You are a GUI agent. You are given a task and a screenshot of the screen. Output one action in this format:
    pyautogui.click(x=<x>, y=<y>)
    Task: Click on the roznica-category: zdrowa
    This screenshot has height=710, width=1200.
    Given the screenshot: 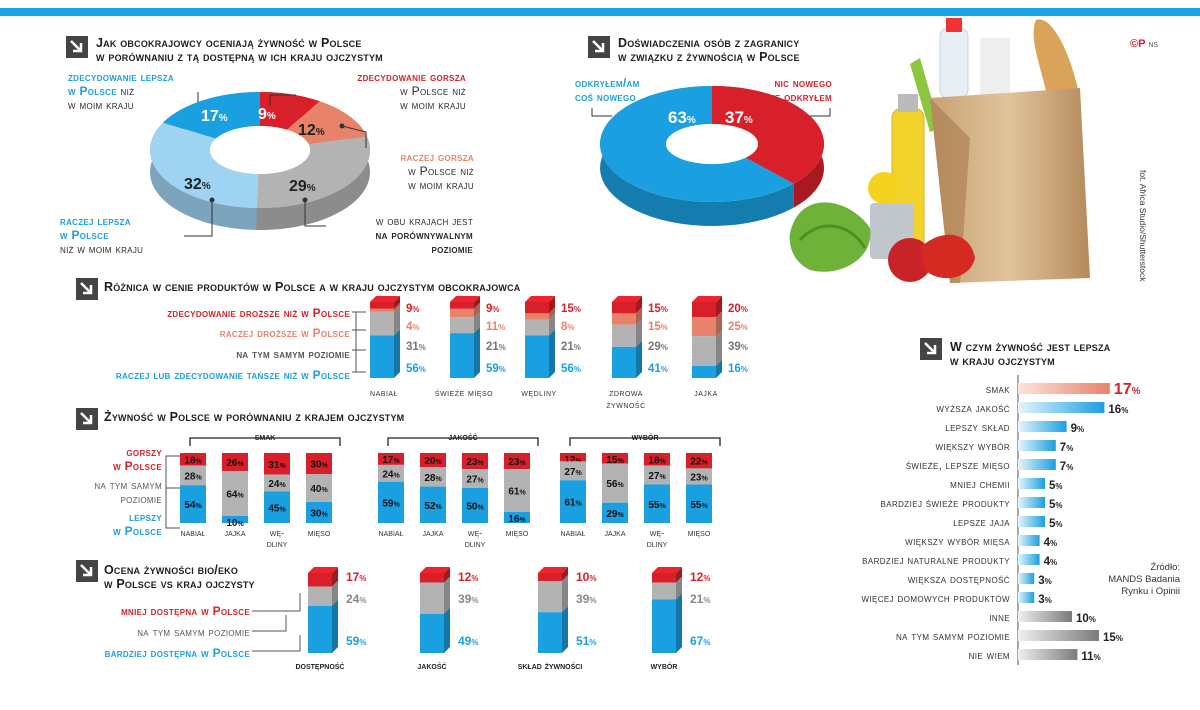 What is the action you would take?
    pyautogui.click(x=626, y=393)
    